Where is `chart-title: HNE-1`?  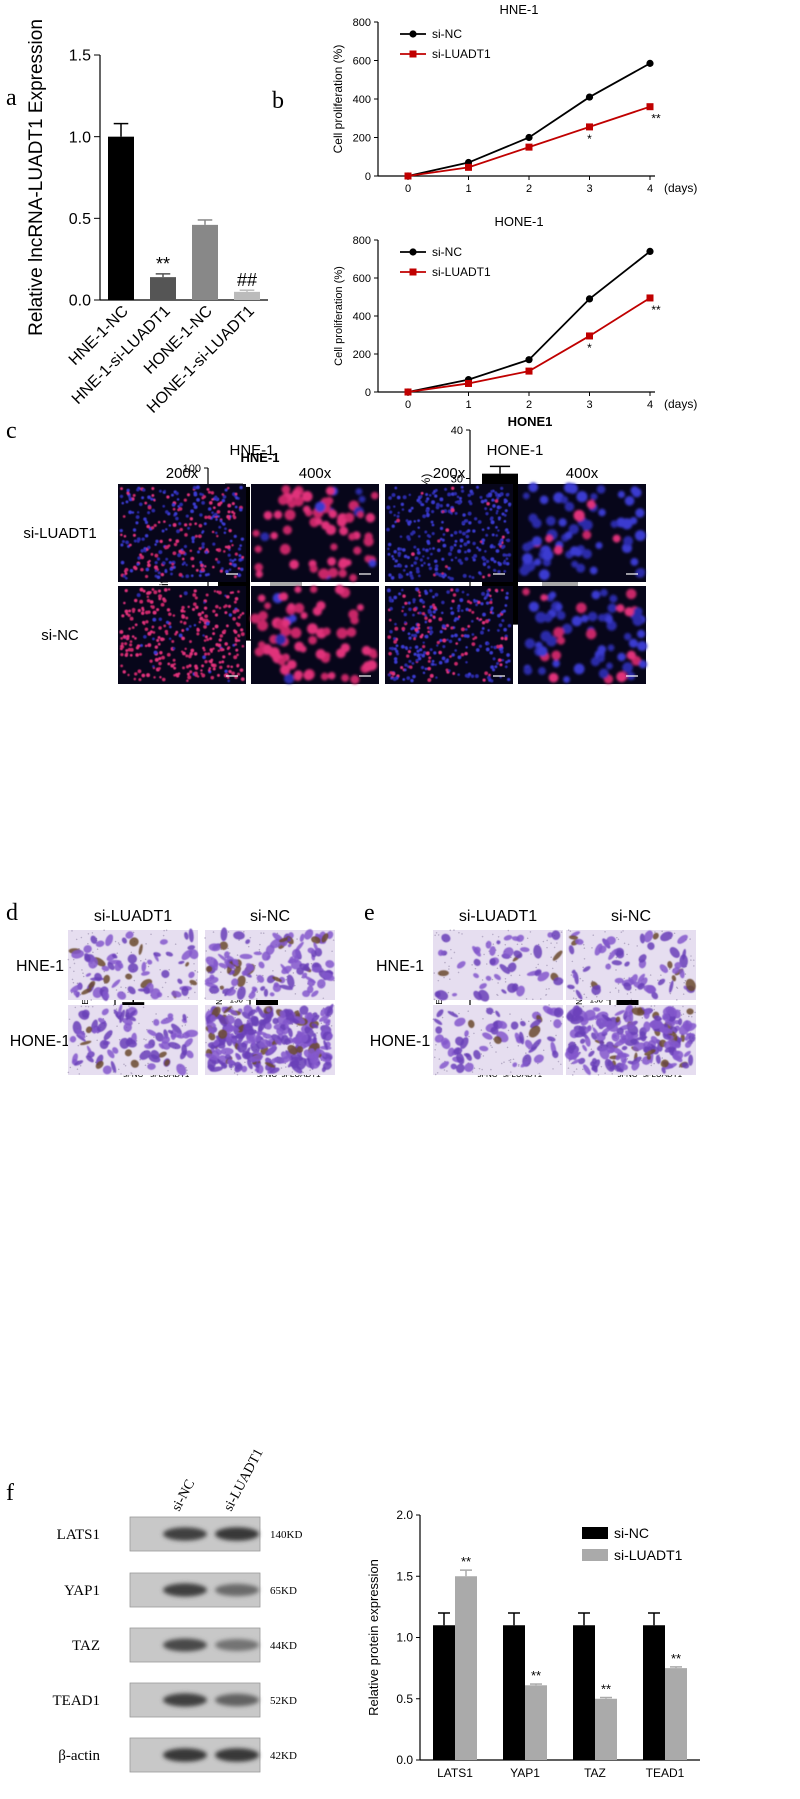 chart-title: HNE-1 is located at coordinates (518, 9).